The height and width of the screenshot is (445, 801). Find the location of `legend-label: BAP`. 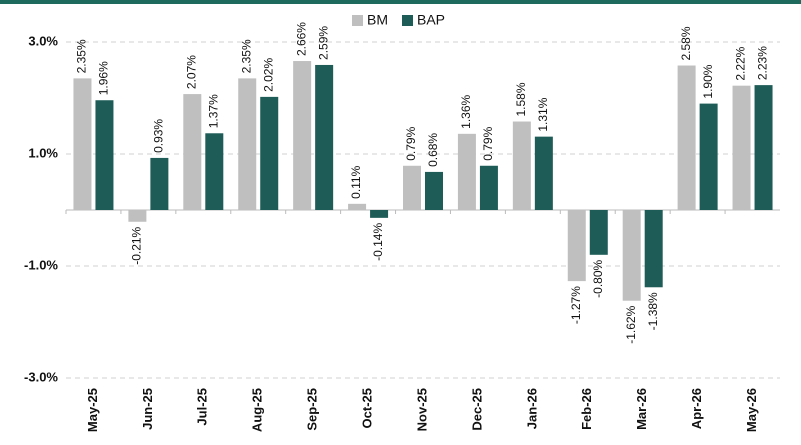

legend-label: BAP is located at coordinates (431, 20).